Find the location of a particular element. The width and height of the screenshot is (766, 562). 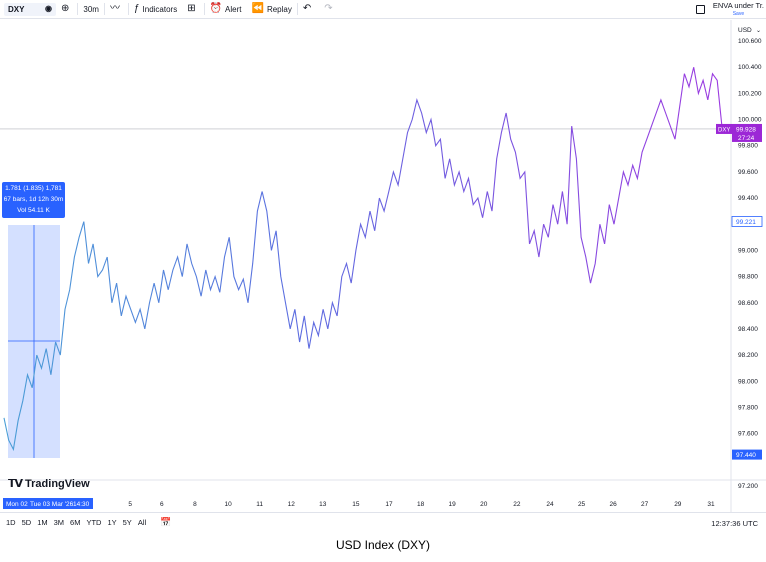

tradingview-logo: 𝗧𝗩 TradingView is located at coordinates (49, 484).